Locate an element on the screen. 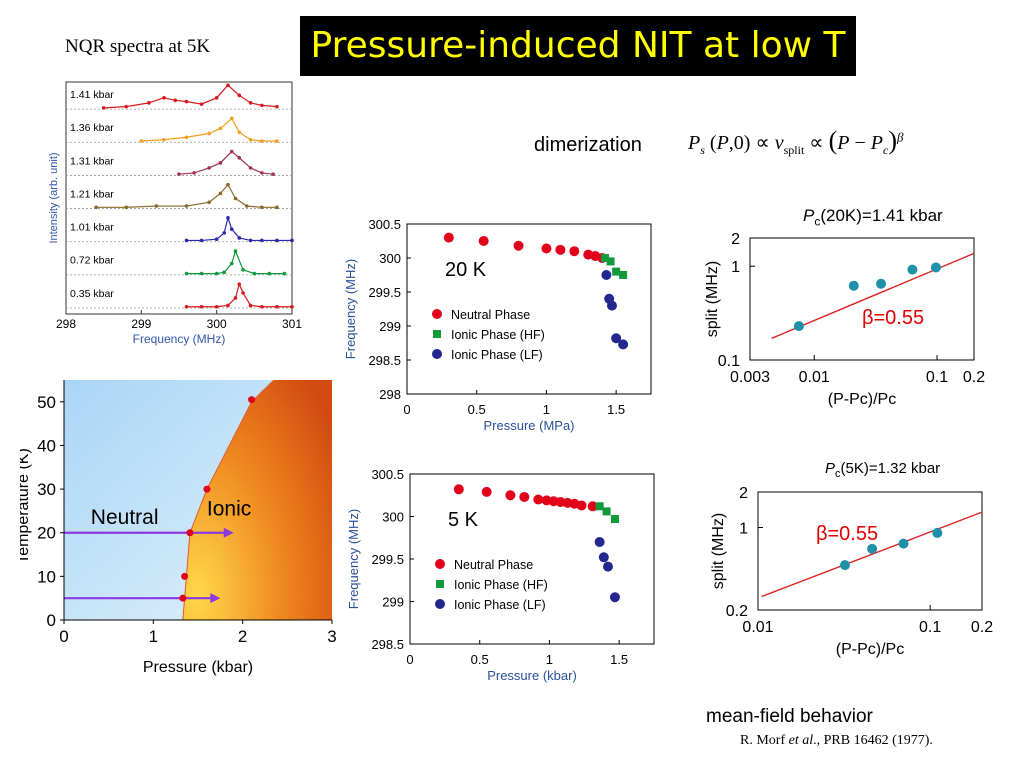 The width and height of the screenshot is (1024, 768). temperature-annotation: 20 K is located at coordinates (466, 270).